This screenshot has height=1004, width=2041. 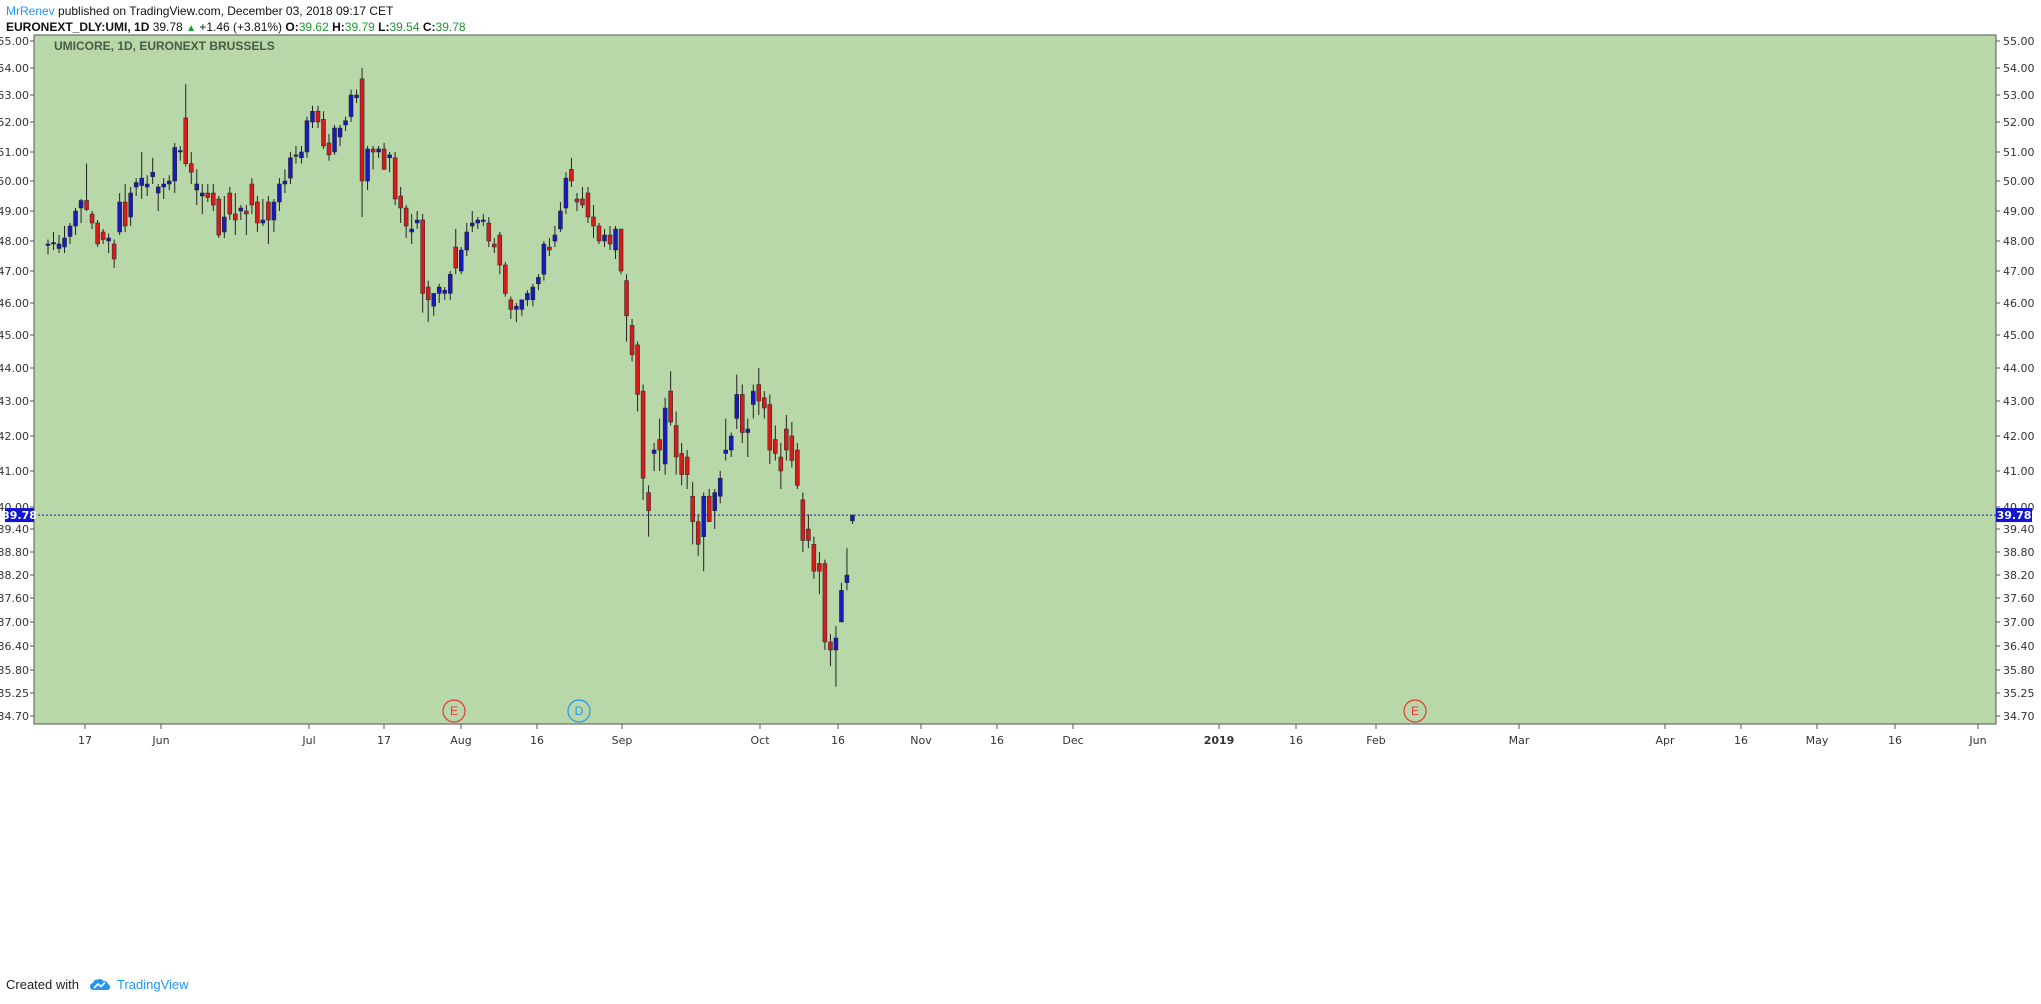 I want to click on author-link: MrRenev, so click(x=30, y=11).